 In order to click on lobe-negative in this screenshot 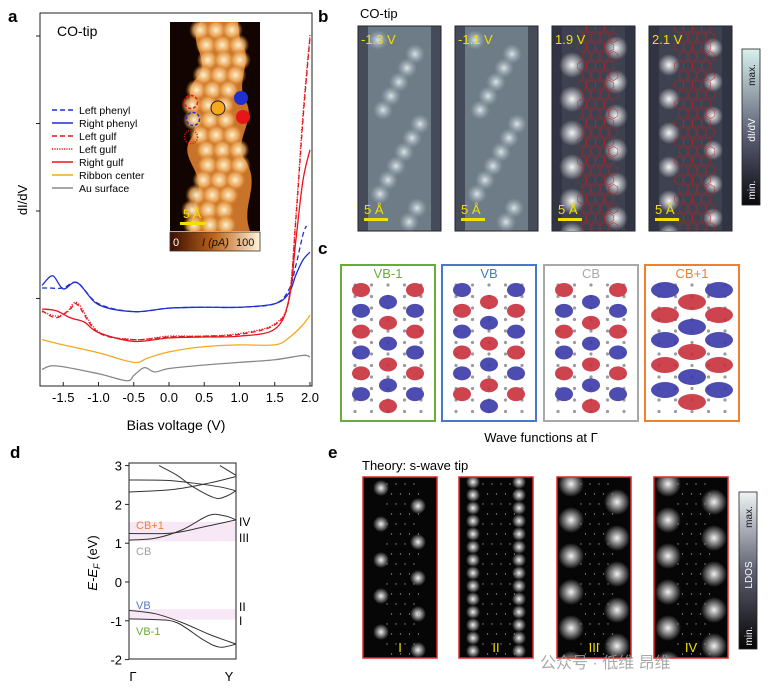, I will do `click(591, 302)`.